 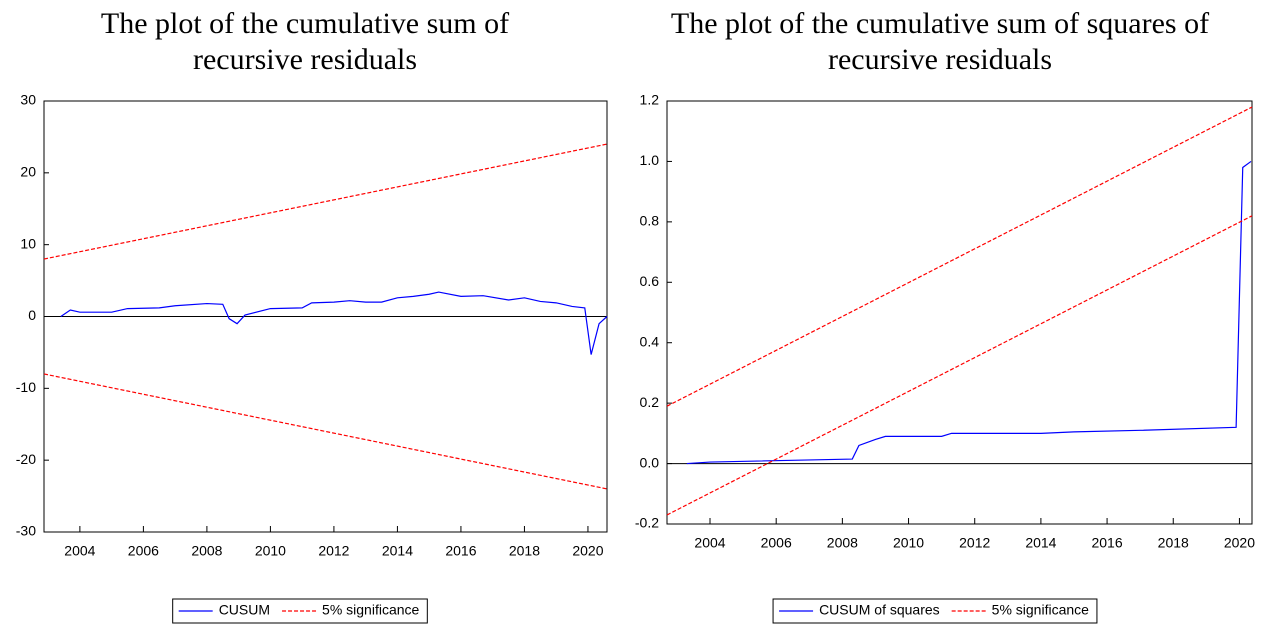 I want to click on legend-label: CUSUM of squares, so click(x=879, y=610).